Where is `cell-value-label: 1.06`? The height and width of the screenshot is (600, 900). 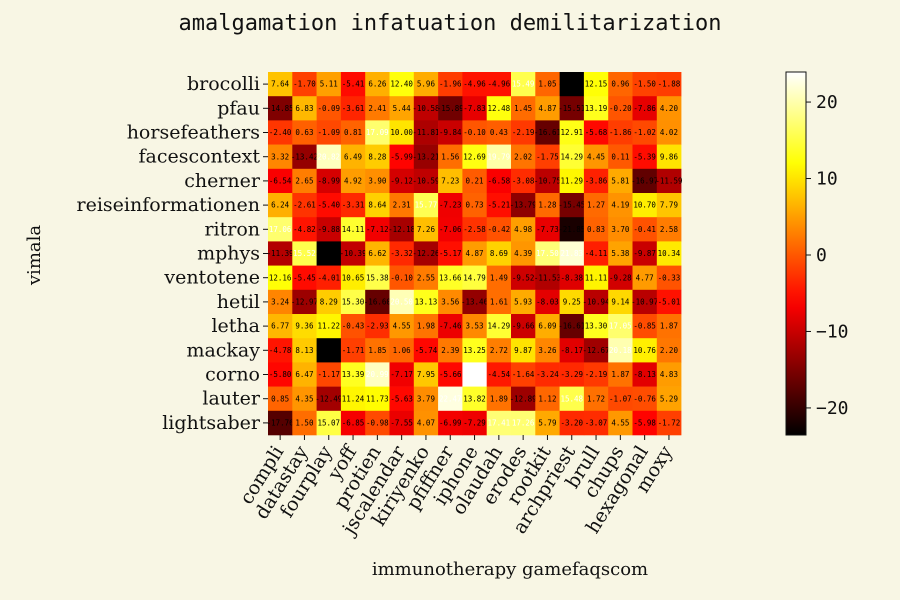 cell-value-label: 1.06 is located at coordinates (402, 350).